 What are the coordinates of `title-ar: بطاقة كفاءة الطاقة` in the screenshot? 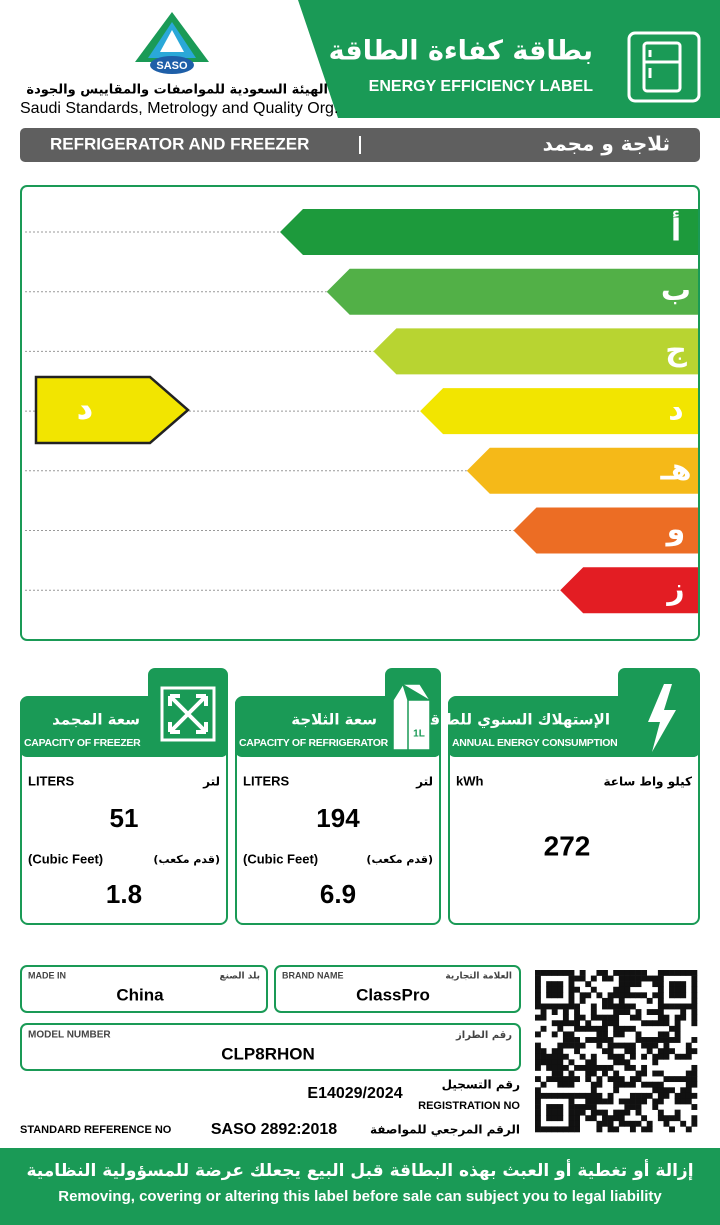 It's located at (461, 51).